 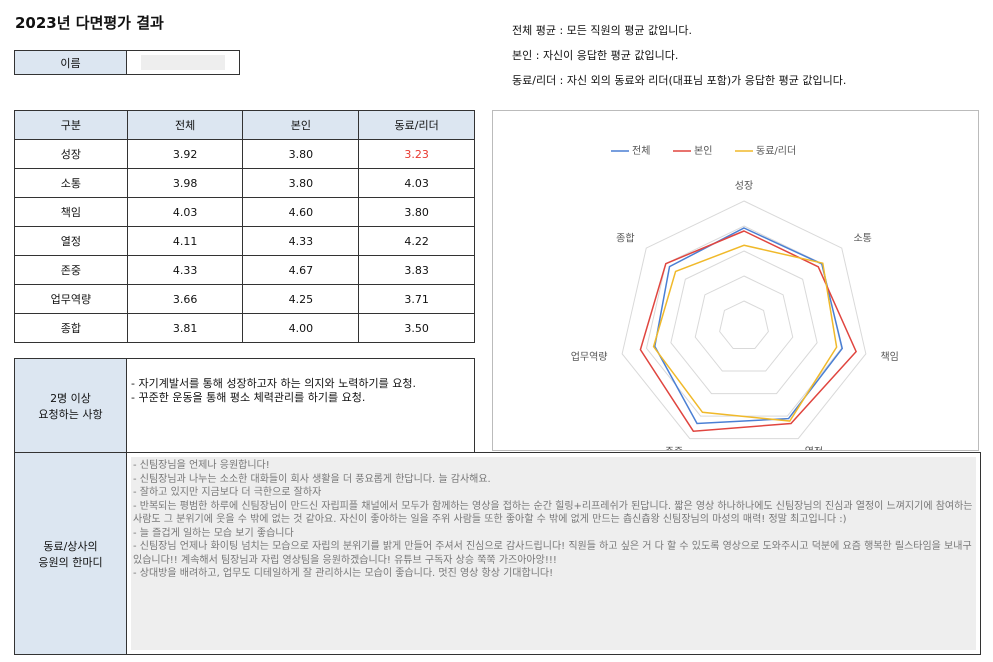 What do you see at coordinates (227, 492) in the screenshot?
I see `message-item: - 잘하고 있지만 지금보다 더 극한으로 잘하자` at bounding box center [227, 492].